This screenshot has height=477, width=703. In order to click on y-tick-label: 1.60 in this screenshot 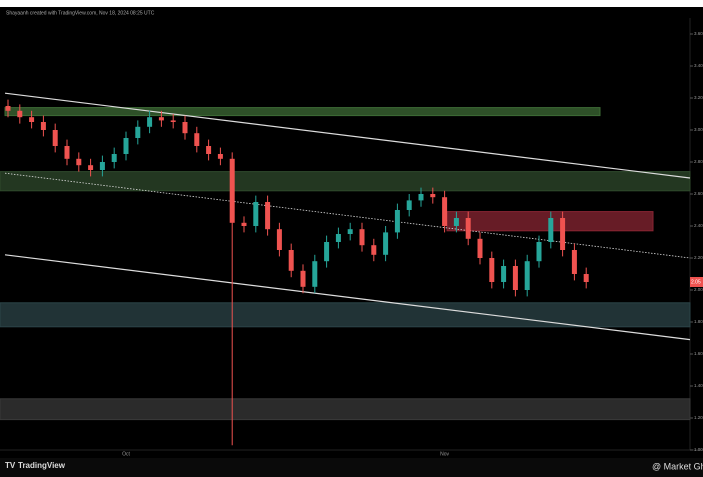, I will do `click(698, 353)`.